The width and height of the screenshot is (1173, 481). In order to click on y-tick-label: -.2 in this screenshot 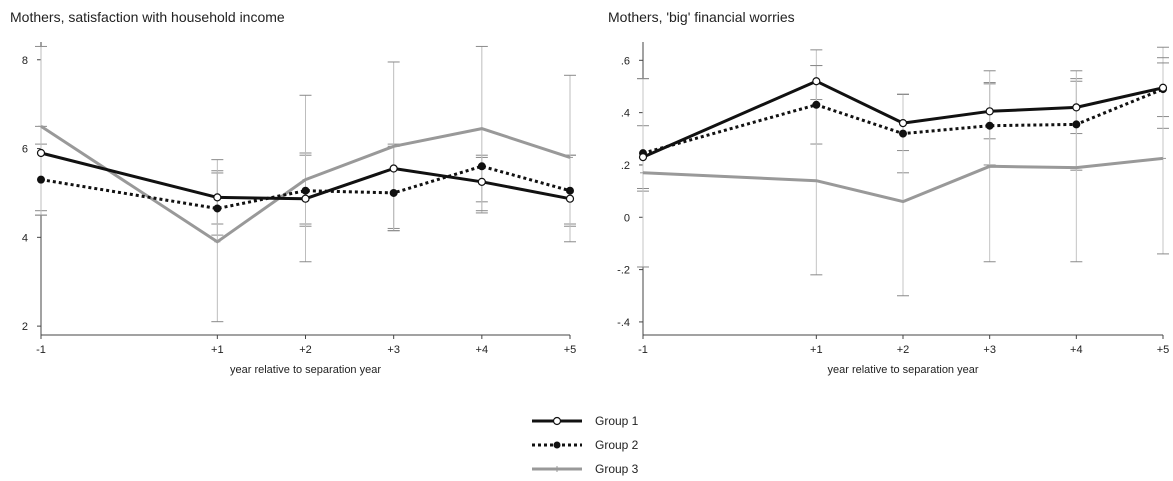, I will do `click(623, 271)`.